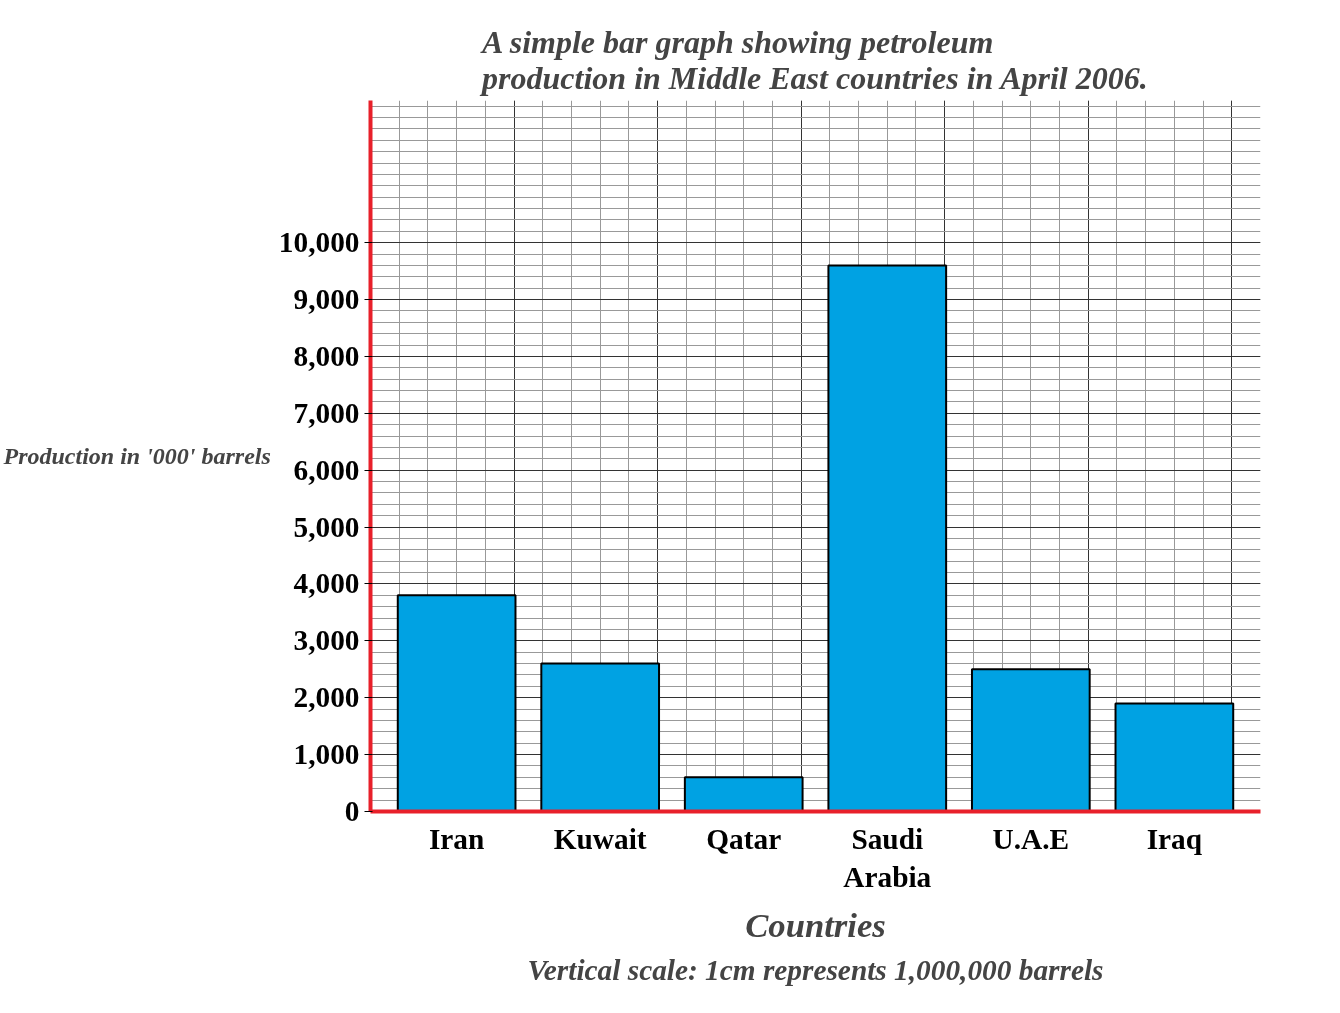  Describe the element at coordinates (326, 583) in the screenshot. I see `y-tick-label: 4,000` at that location.